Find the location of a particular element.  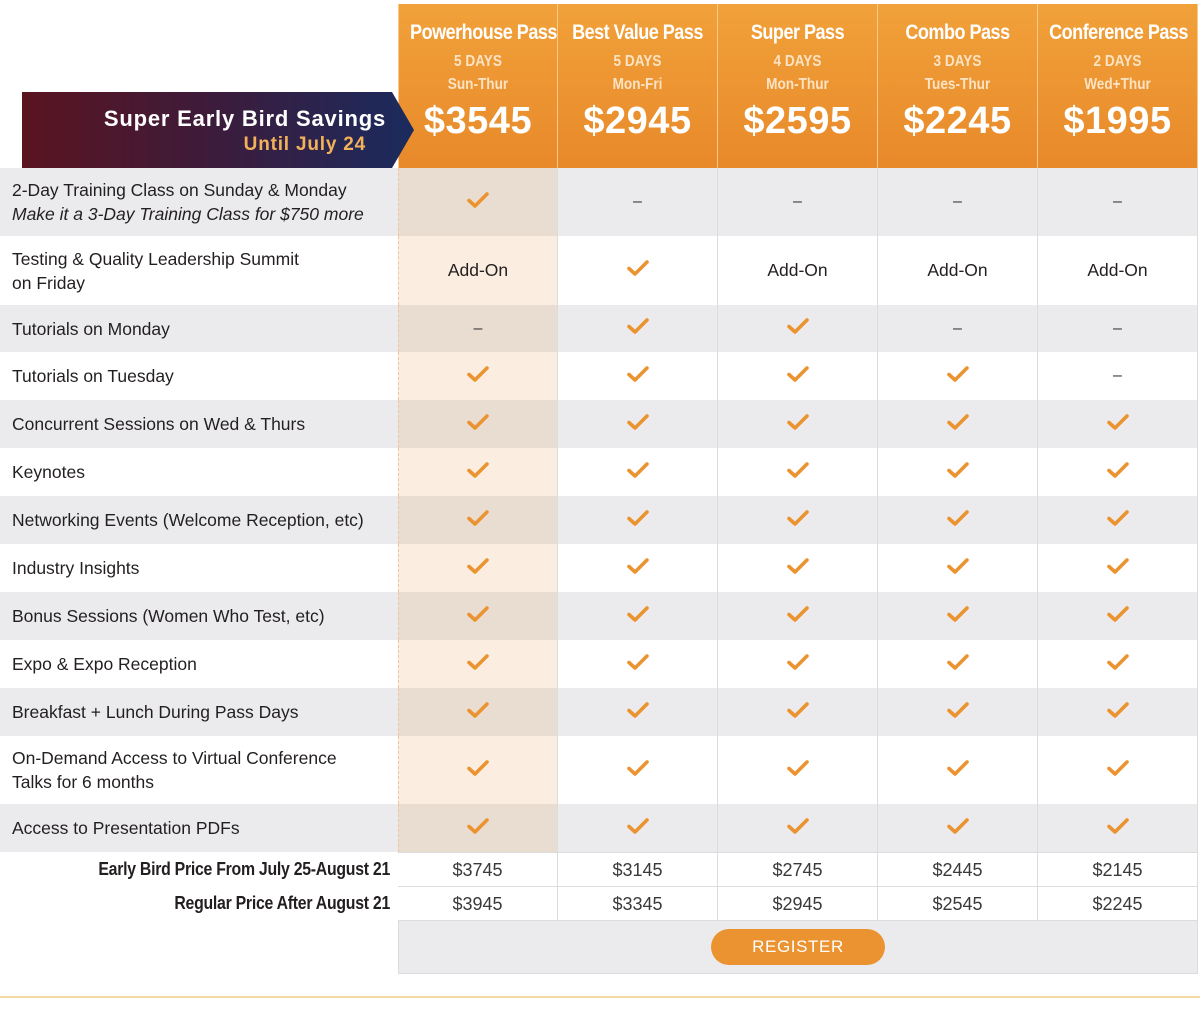

feature-label-text: Keynotes is located at coordinates (48, 472).